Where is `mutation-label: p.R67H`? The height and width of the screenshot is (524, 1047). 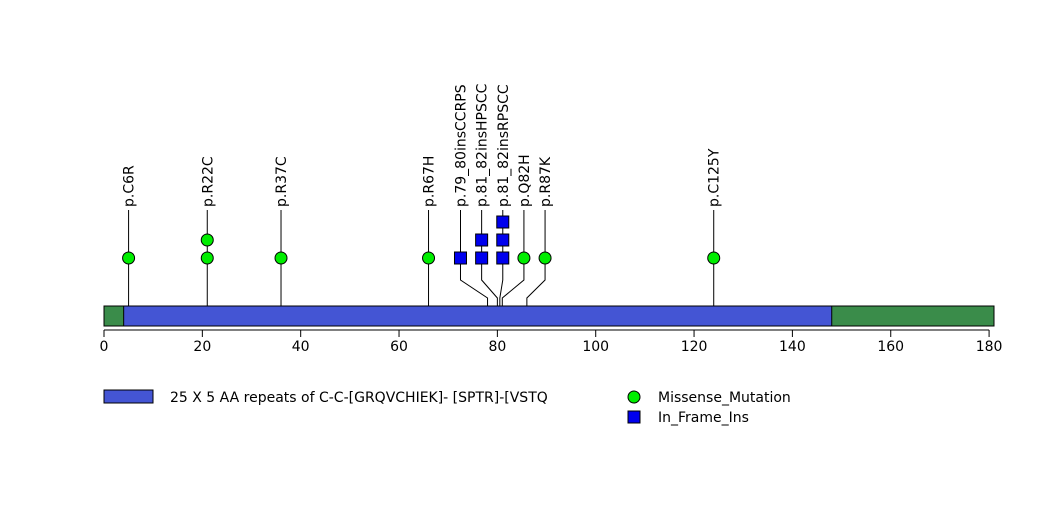
mutation-label: p.R67H is located at coordinates (430, 181).